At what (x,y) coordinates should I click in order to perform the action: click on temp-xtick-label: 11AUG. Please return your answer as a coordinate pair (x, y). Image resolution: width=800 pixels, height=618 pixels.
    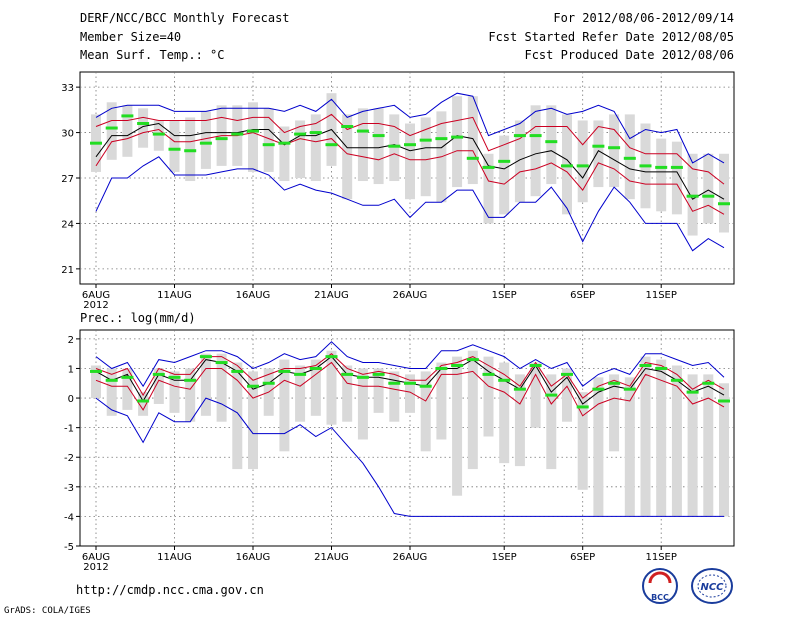
    Looking at the image, I should click on (174, 295).